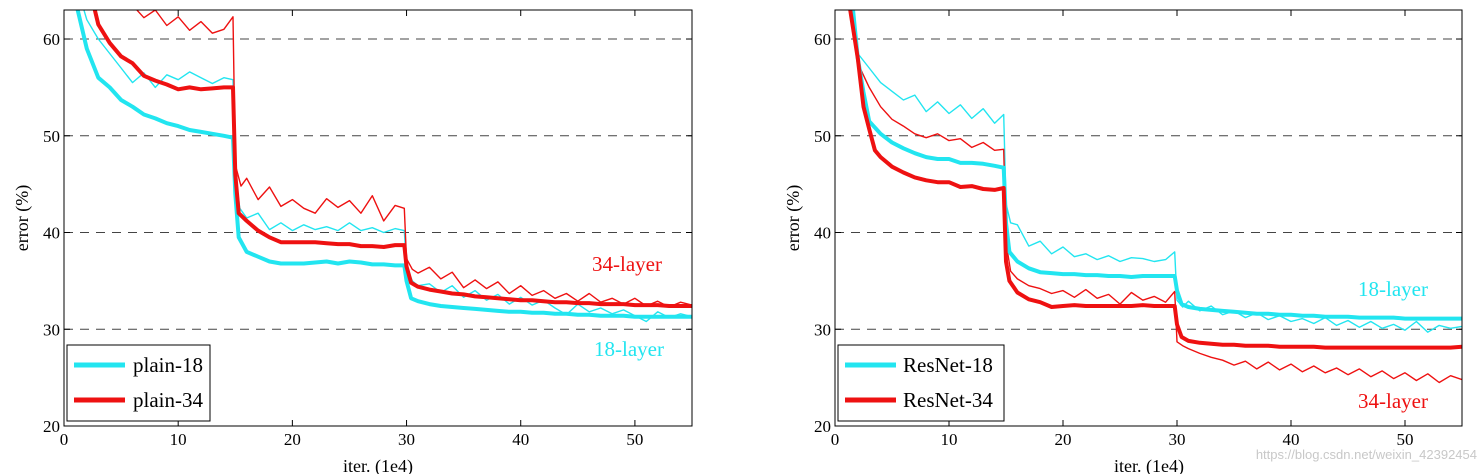 The image size is (1479, 474). Describe the element at coordinates (51, 329) in the screenshot. I see `left-y-tick-label-30: 30` at that location.